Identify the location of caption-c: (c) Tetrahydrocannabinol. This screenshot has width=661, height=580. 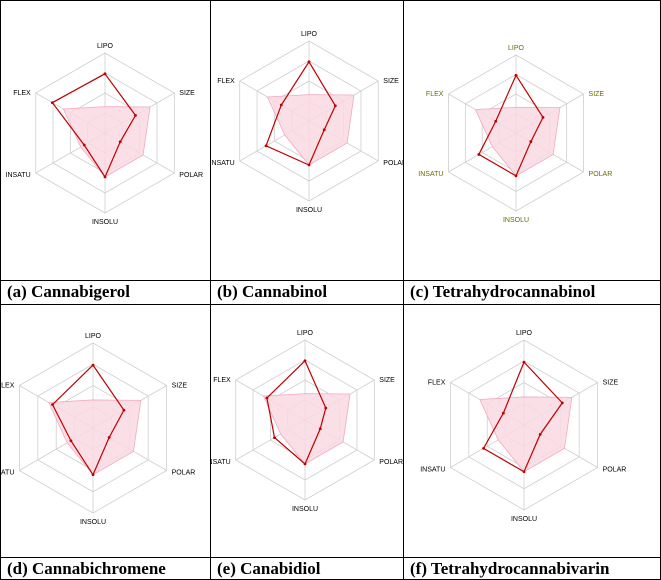
(532, 292).